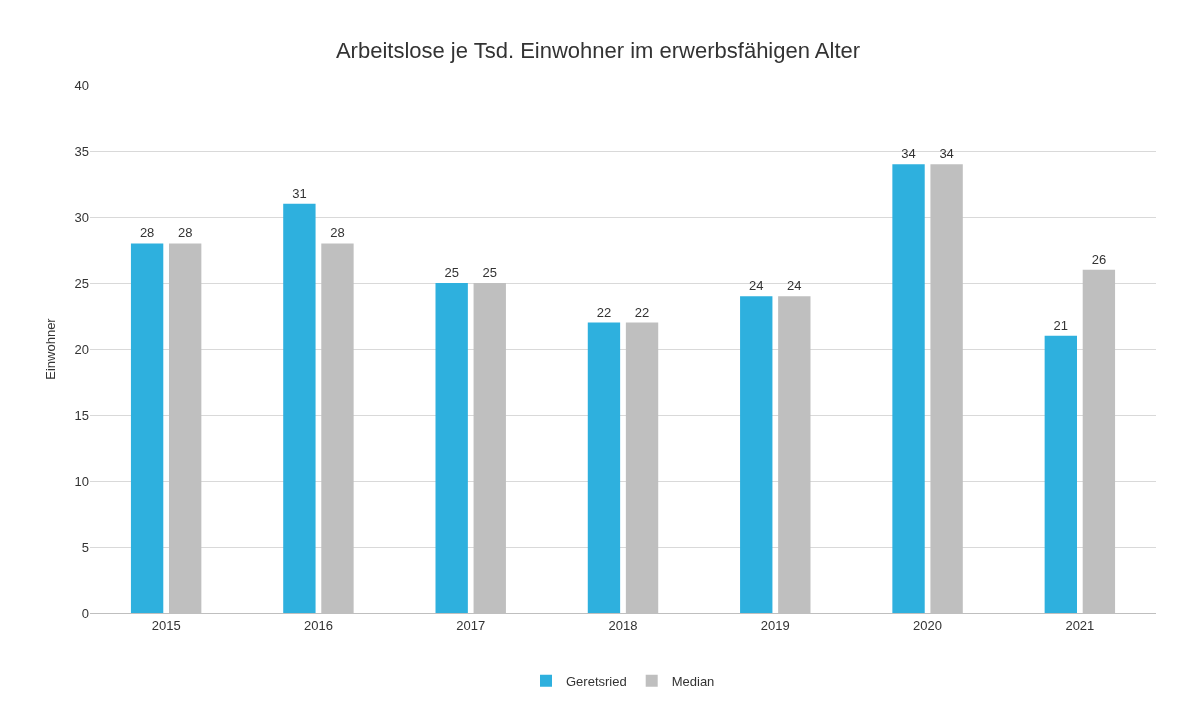 The height and width of the screenshot is (708, 1196). I want to click on x-tick-label: 2015, so click(166, 625).